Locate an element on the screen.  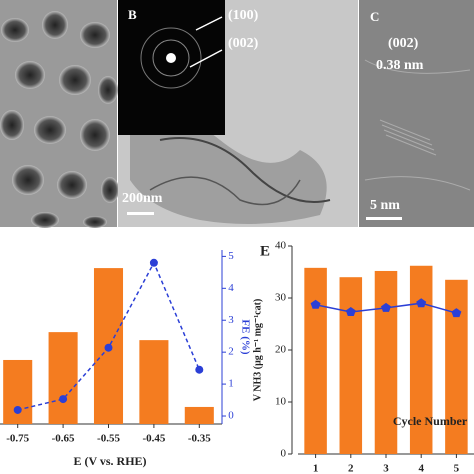
y2-axis-label: FE (%) is located at coordinates (245, 336).